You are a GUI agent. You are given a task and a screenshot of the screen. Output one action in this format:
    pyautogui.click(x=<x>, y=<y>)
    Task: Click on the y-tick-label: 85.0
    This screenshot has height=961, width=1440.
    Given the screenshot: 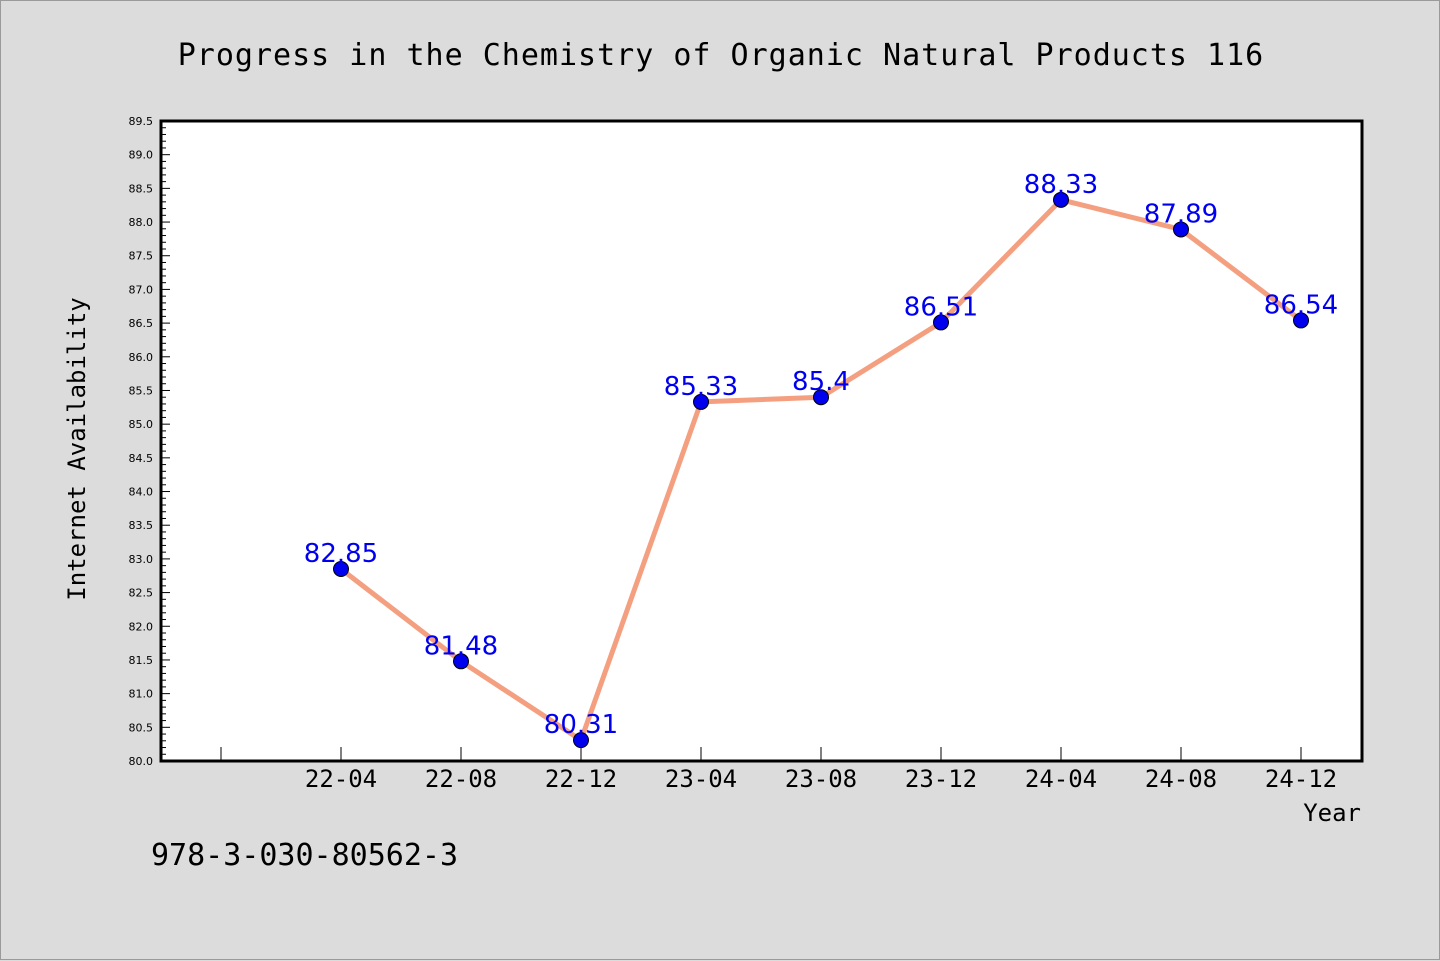 What is the action you would take?
    pyautogui.click(x=141, y=424)
    